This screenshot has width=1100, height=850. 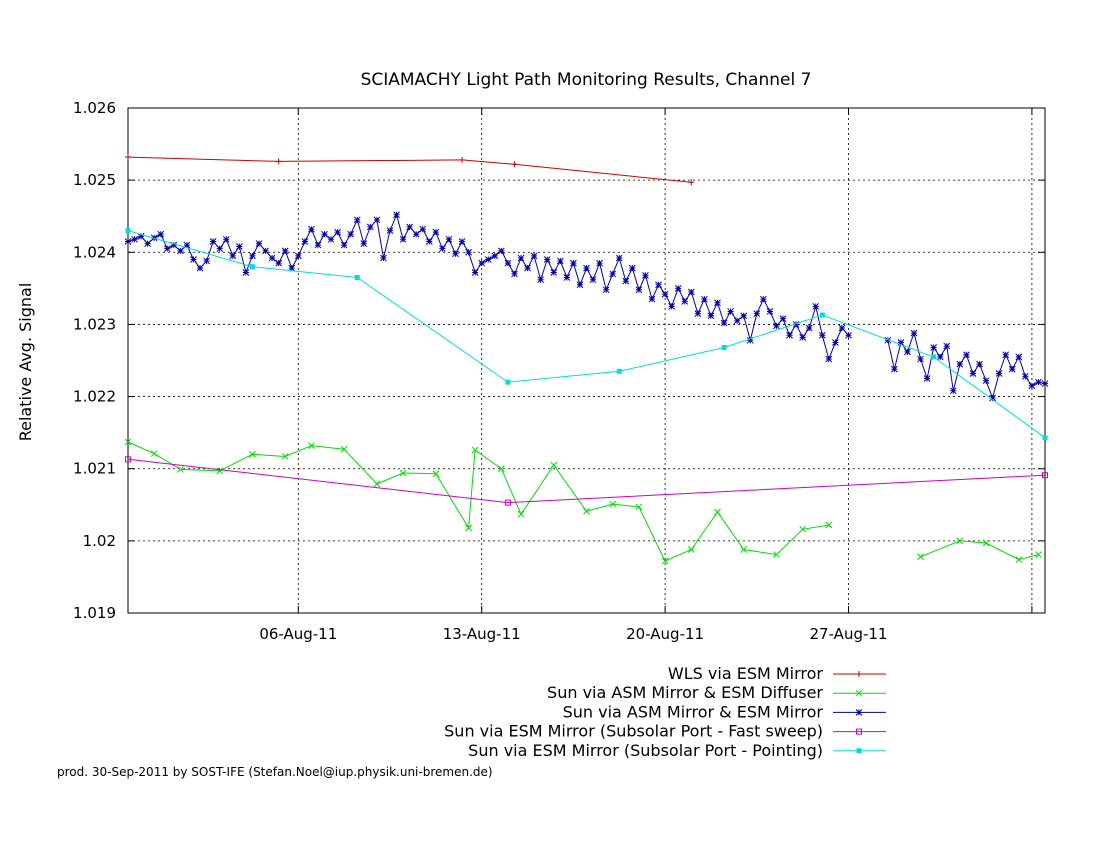 What do you see at coordinates (462, 159) in the screenshot?
I see `wls-esm-mirror-point` at bounding box center [462, 159].